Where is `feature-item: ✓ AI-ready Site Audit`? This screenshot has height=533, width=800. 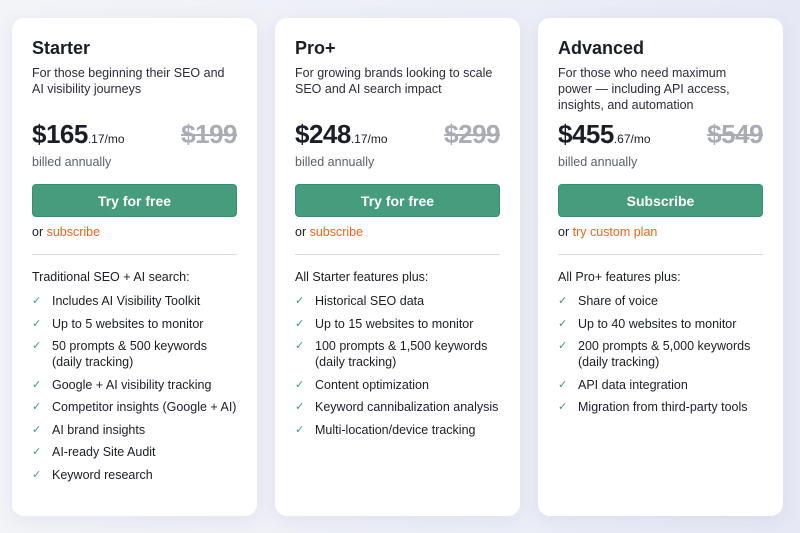
feature-item: ✓ AI-ready Site Audit is located at coordinates (134, 452).